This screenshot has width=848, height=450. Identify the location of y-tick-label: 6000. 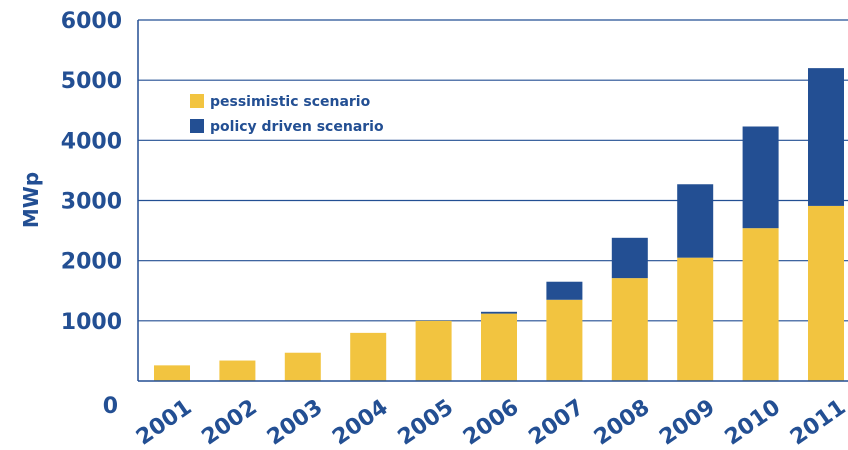
(91, 21).